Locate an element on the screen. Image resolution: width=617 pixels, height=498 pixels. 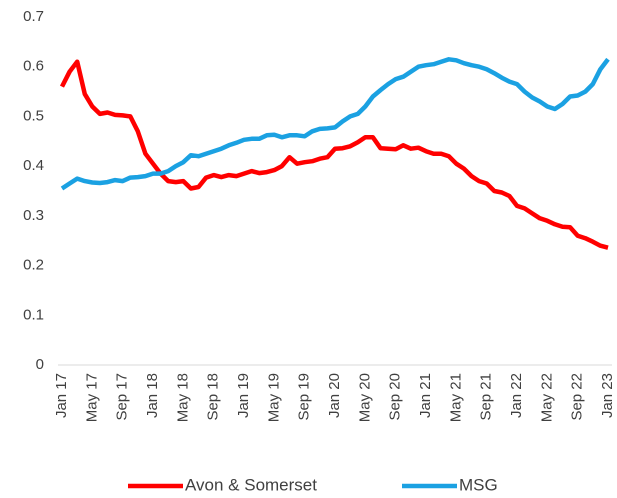
x-tick-label: Sep 19 is located at coordinates (304, 397).